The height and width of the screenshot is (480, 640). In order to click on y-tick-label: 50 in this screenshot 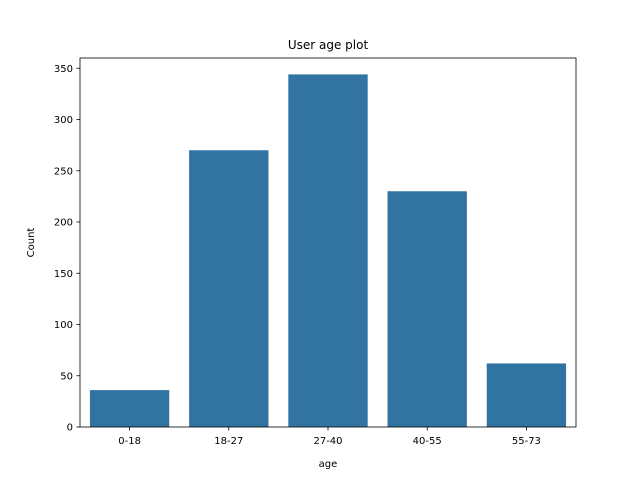, I will do `click(66, 376)`.